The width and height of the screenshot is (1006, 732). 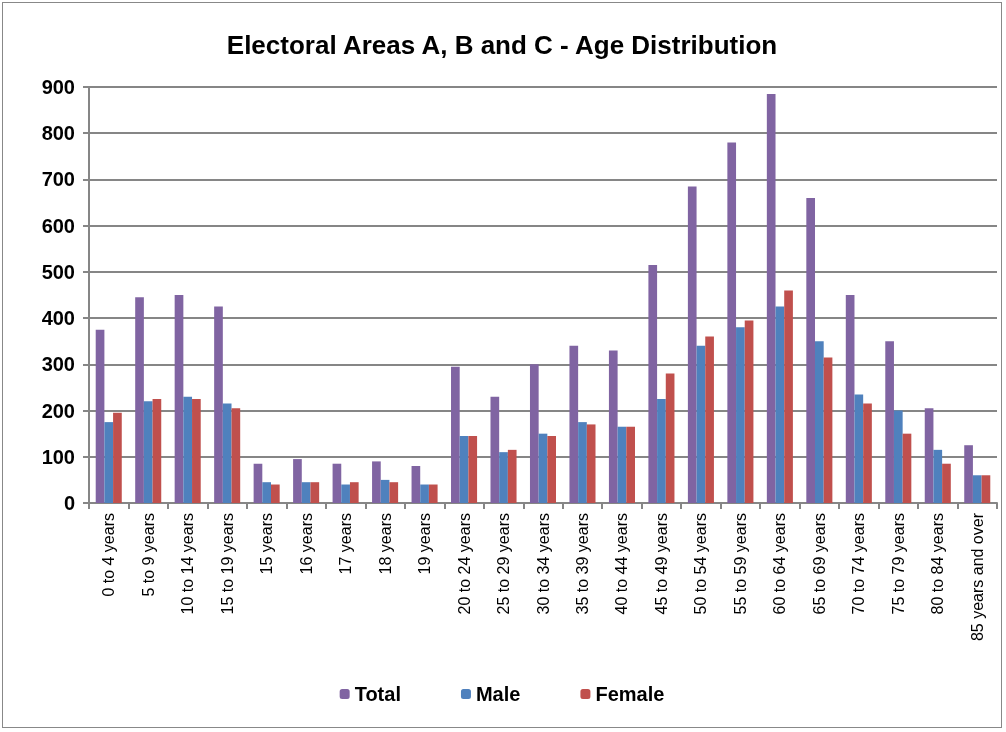 What do you see at coordinates (58, 179) in the screenshot?
I see `y-tick-label: 700` at bounding box center [58, 179].